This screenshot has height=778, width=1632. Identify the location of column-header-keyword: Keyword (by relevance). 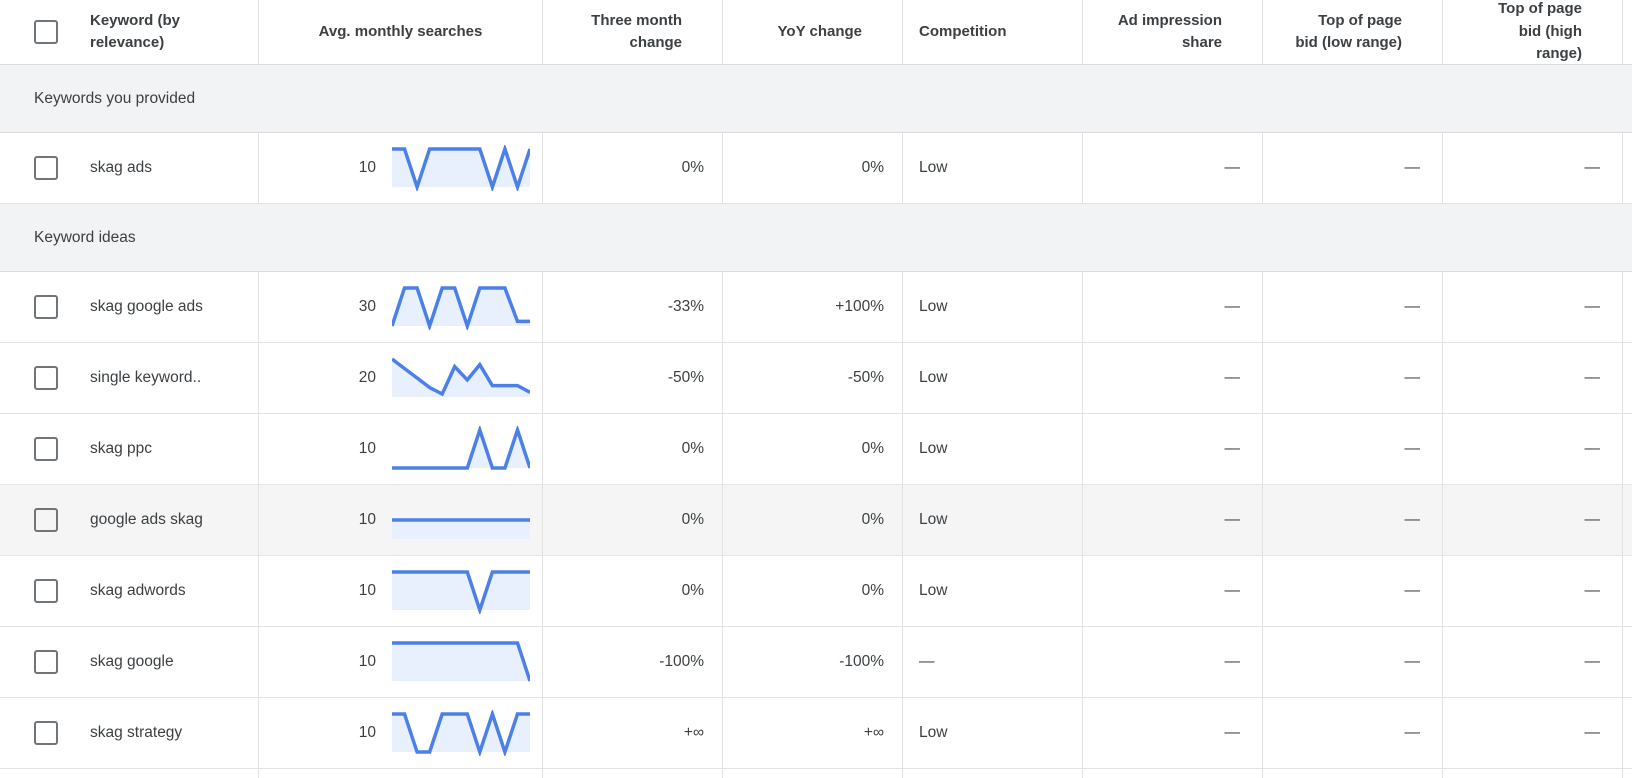
(135, 31).